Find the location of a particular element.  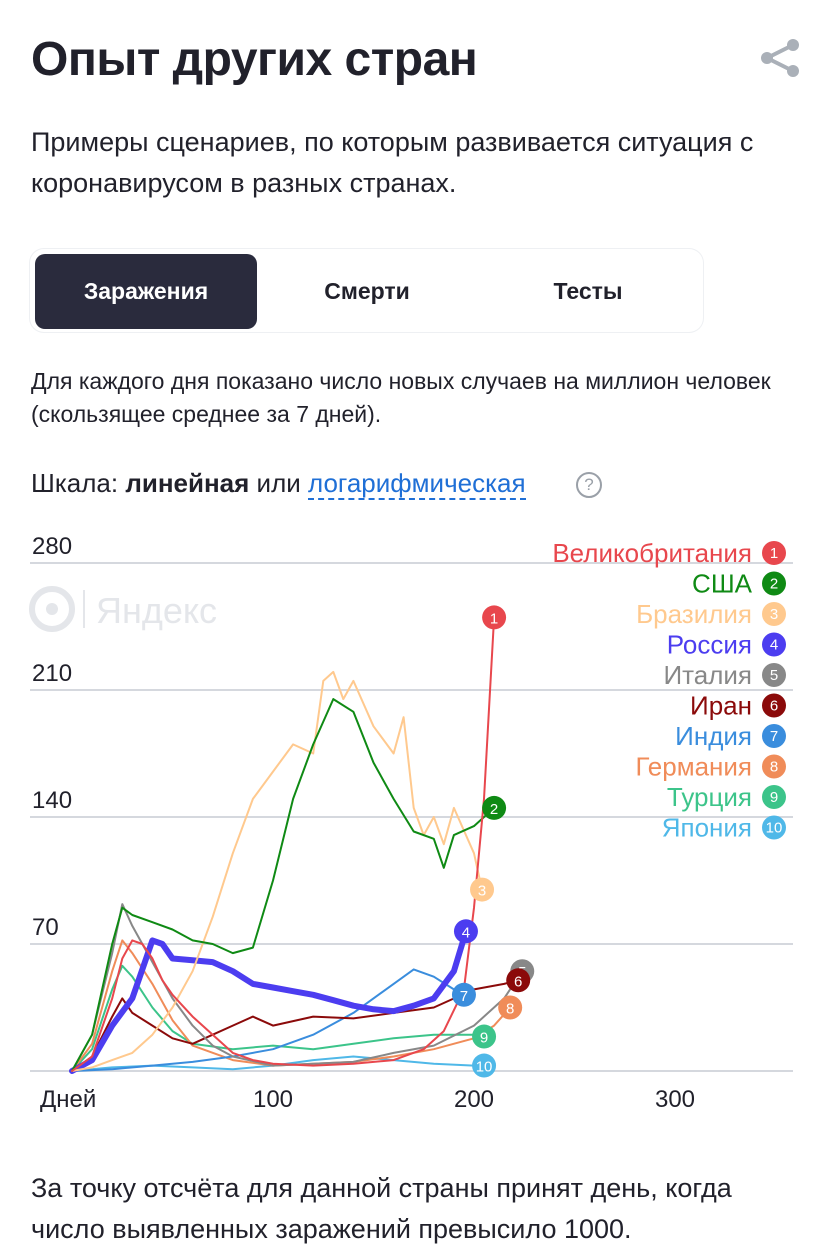

legend-badge-label: 8 is located at coordinates (774, 767).